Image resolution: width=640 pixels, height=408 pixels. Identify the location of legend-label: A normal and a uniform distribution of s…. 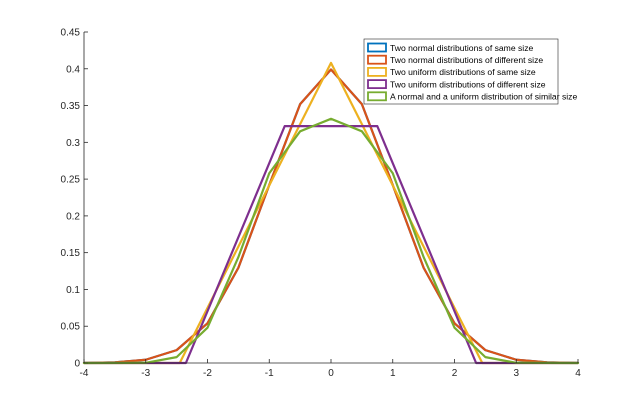
(483, 97).